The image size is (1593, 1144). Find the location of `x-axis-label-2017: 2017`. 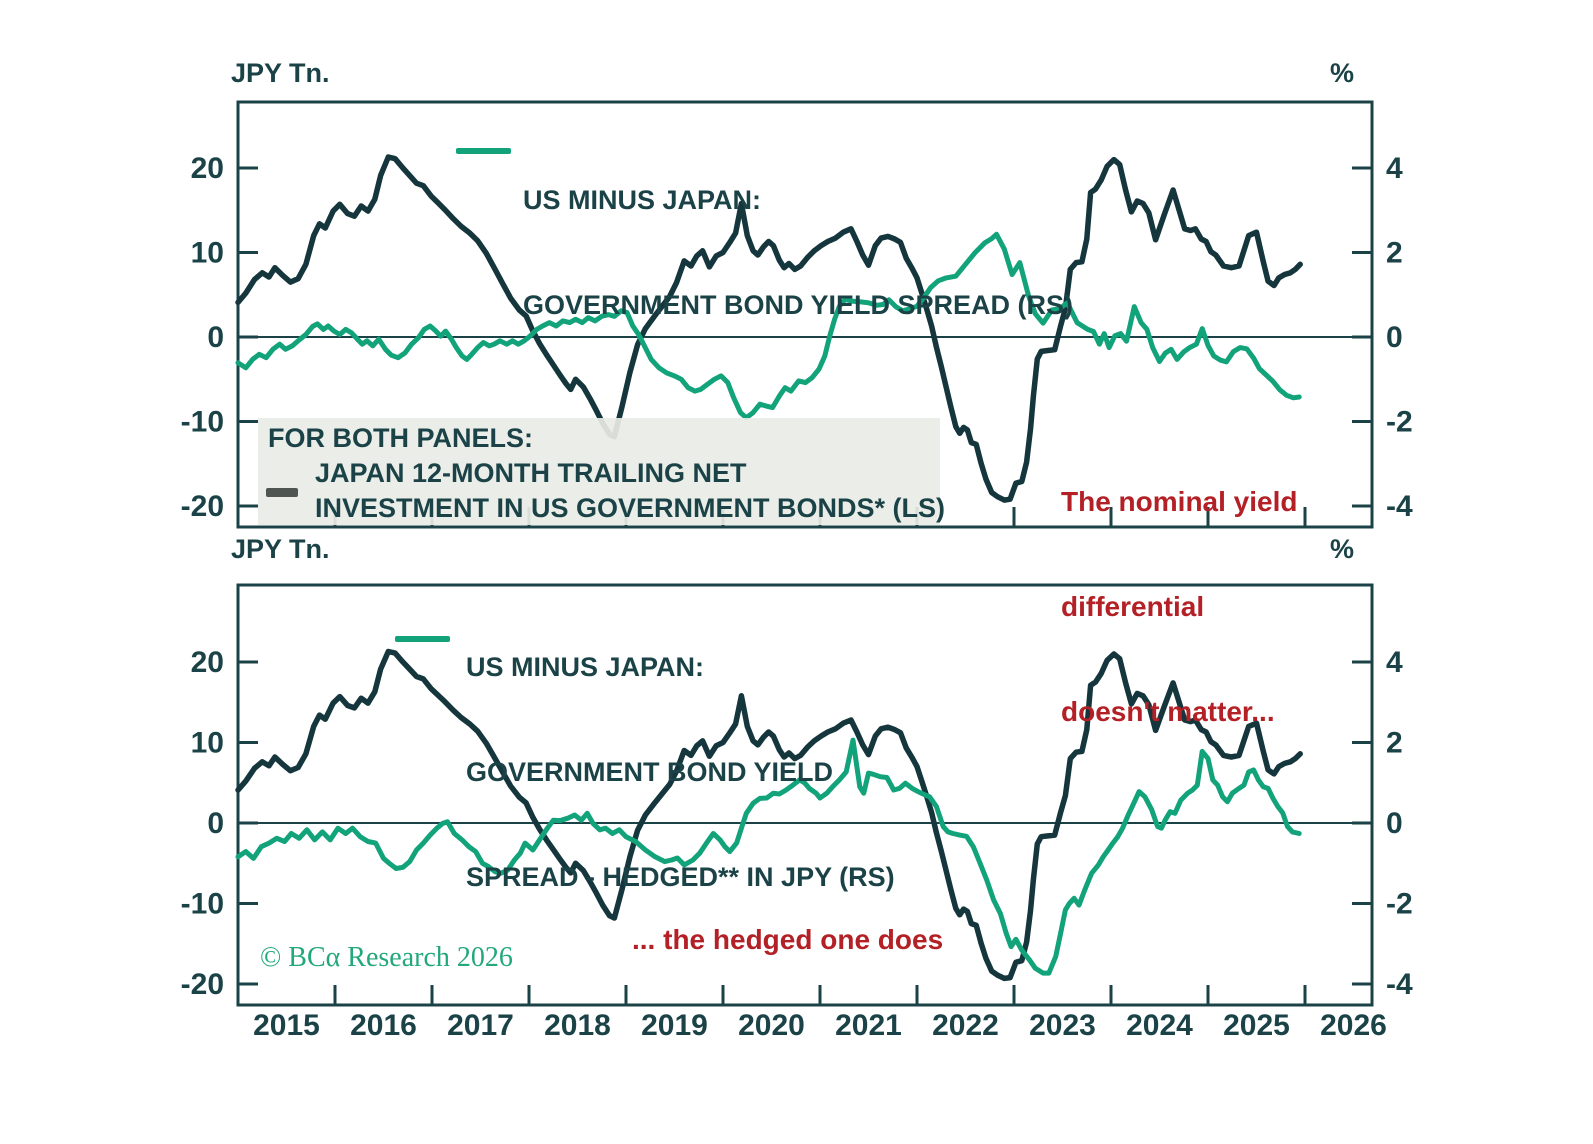

x-axis-label-2017: 2017 is located at coordinates (480, 1025).